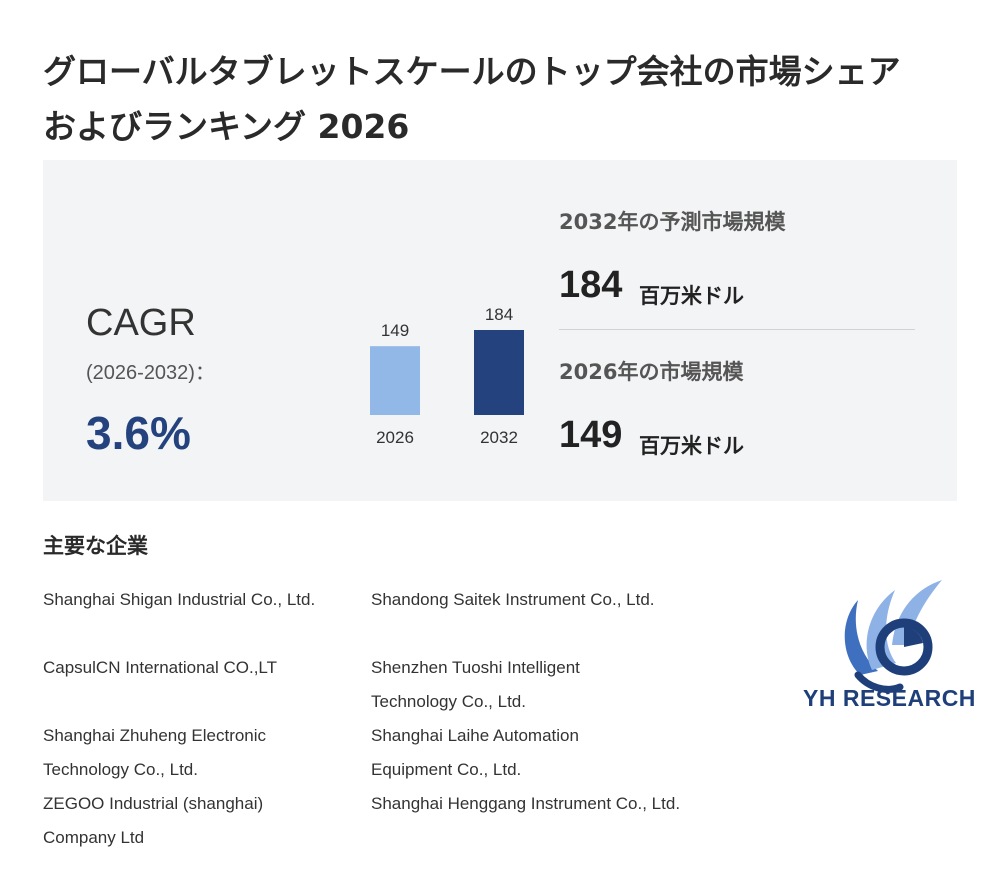 The image size is (1000, 886). What do you see at coordinates (141, 323) in the screenshot?
I see `cagr-label: CAGR` at bounding box center [141, 323].